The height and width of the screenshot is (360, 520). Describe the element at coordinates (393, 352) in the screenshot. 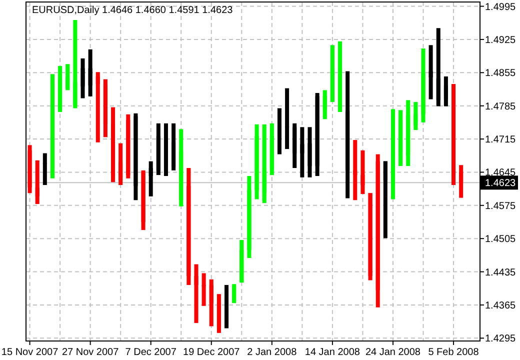

I see `x-tick-label: 24 Jan 2008` at that location.